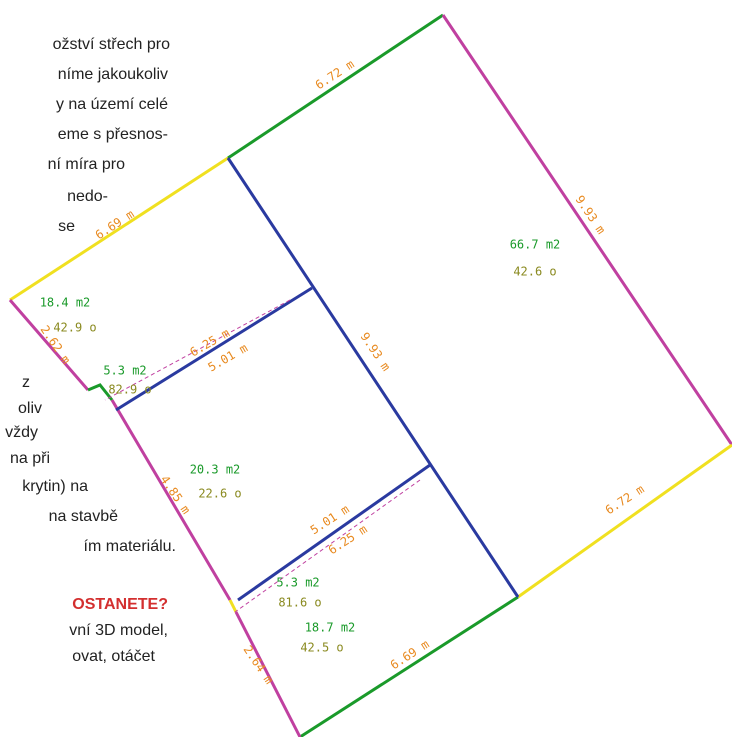 The height and width of the screenshot is (737, 732). I want to click on text-line: na při, so click(29, 458).